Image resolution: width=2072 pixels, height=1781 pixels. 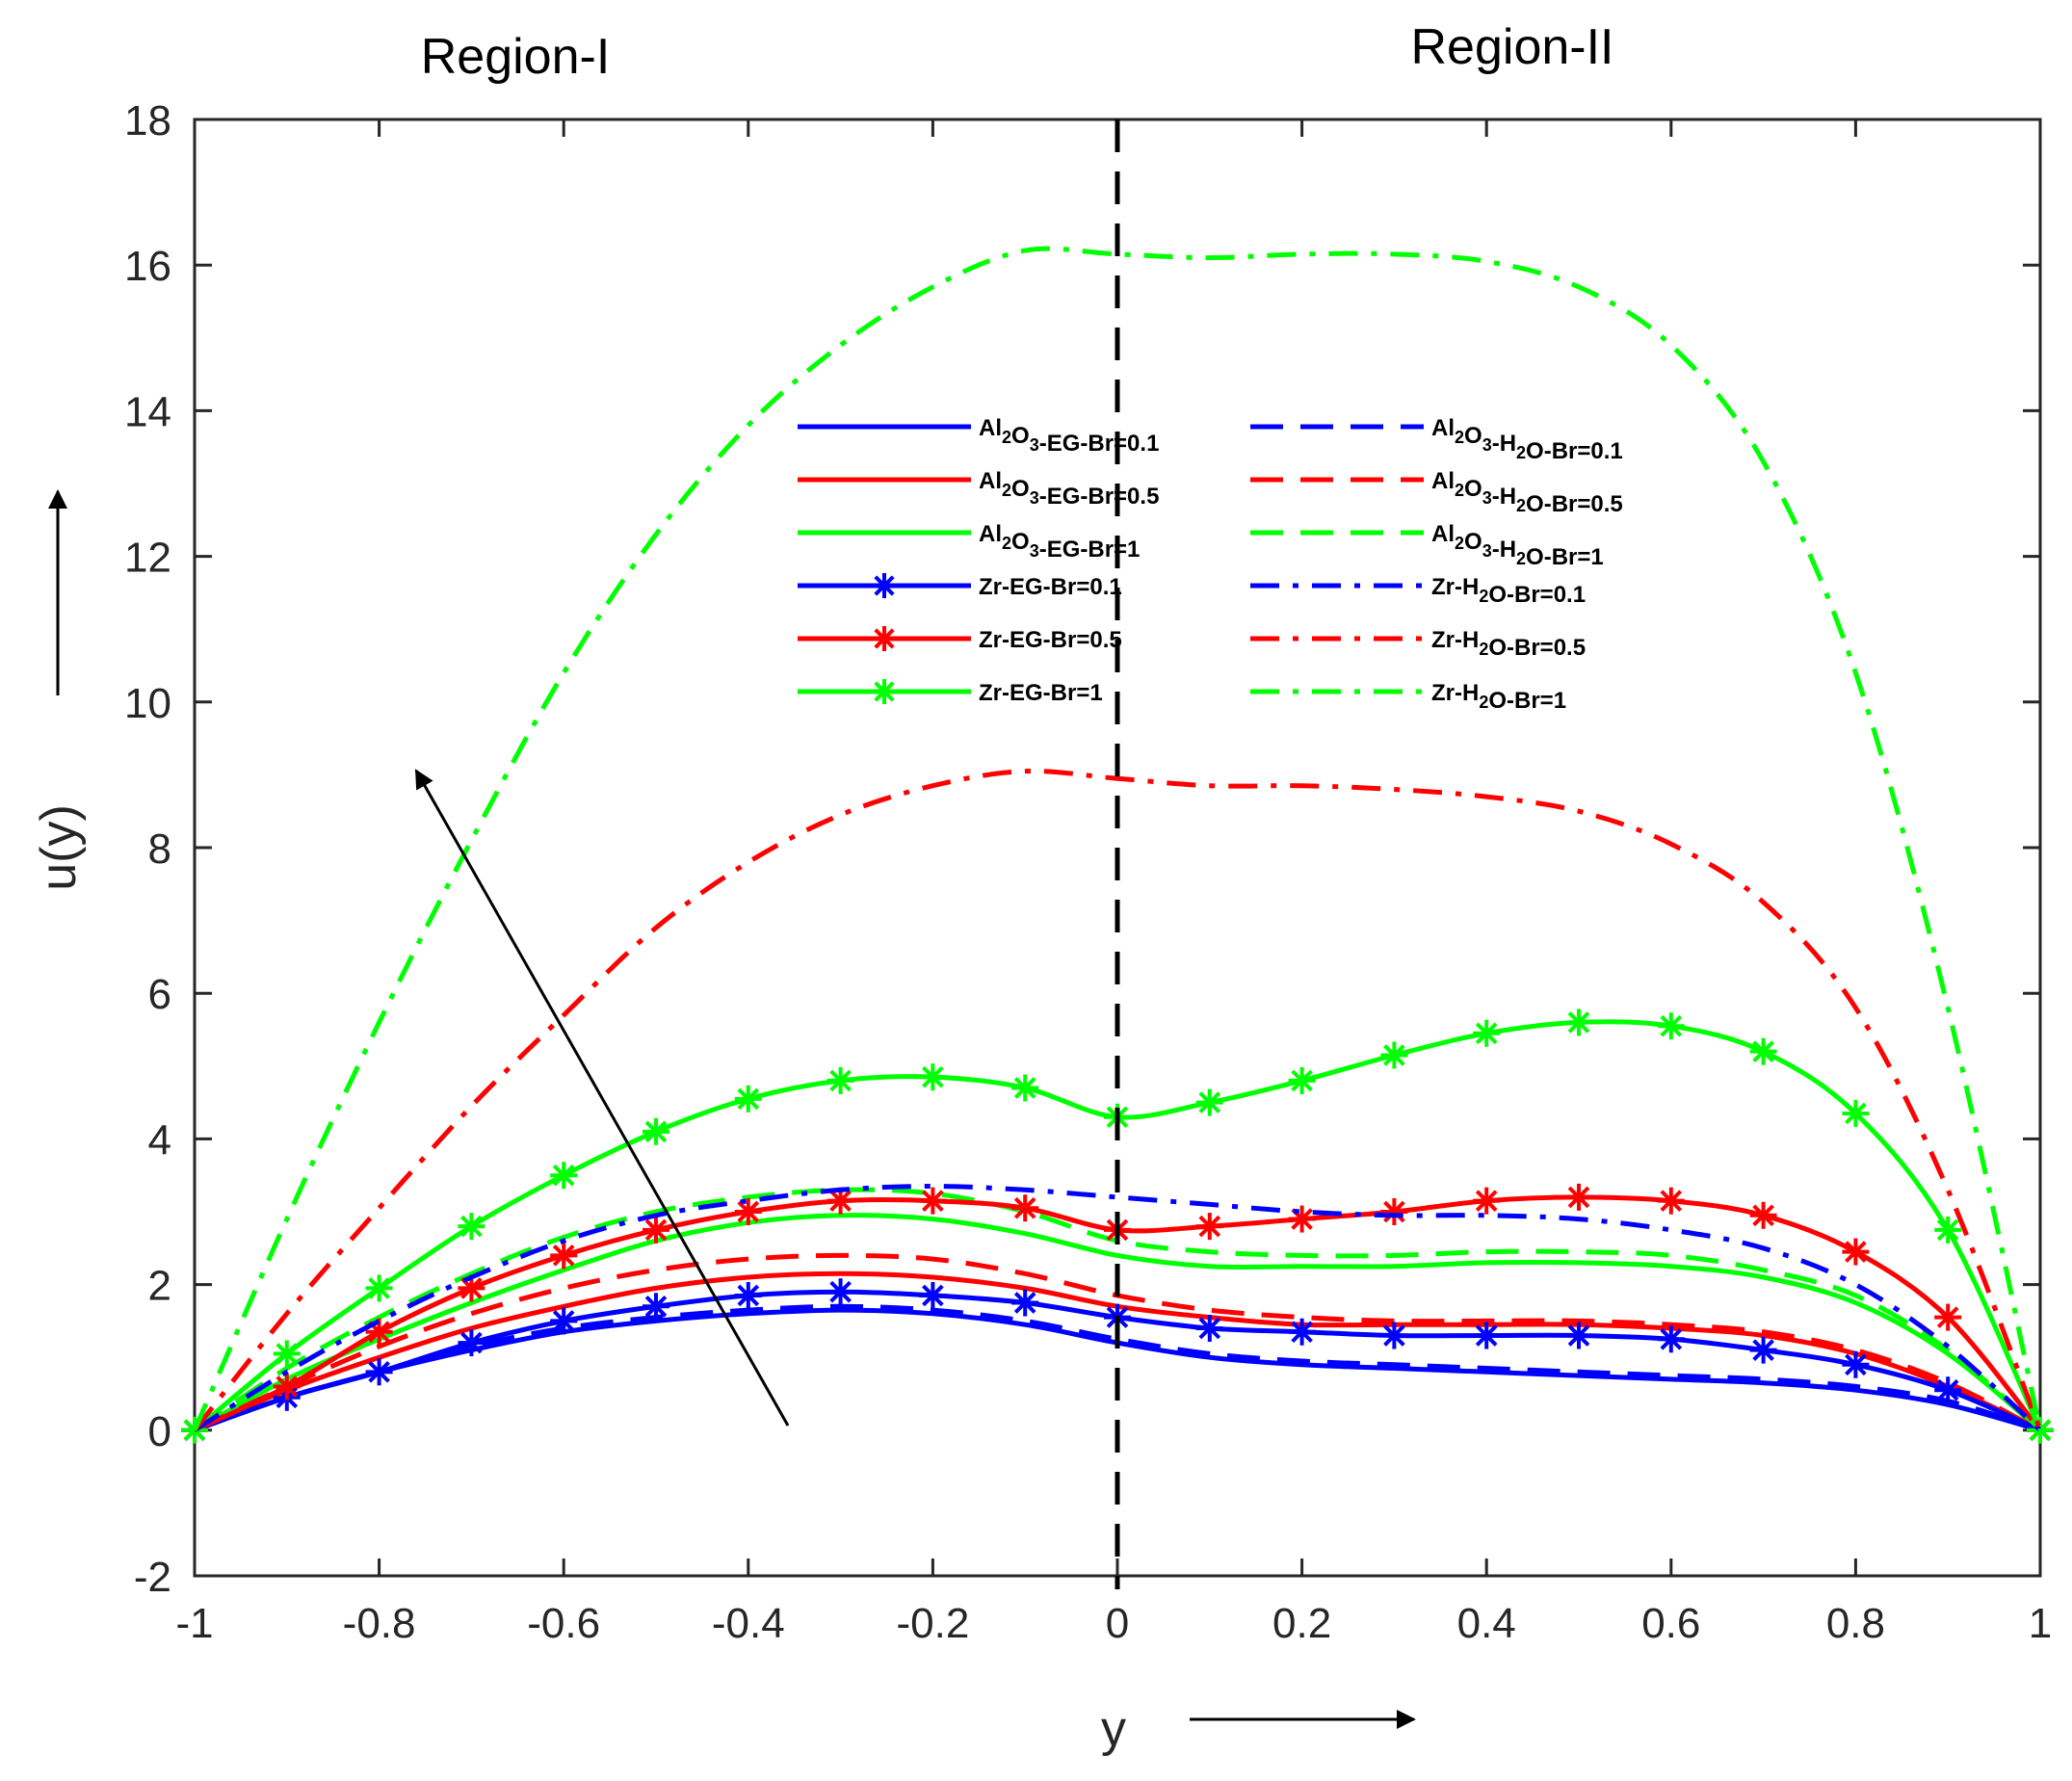 I want to click on y-tick-label: 16, so click(x=148, y=266).